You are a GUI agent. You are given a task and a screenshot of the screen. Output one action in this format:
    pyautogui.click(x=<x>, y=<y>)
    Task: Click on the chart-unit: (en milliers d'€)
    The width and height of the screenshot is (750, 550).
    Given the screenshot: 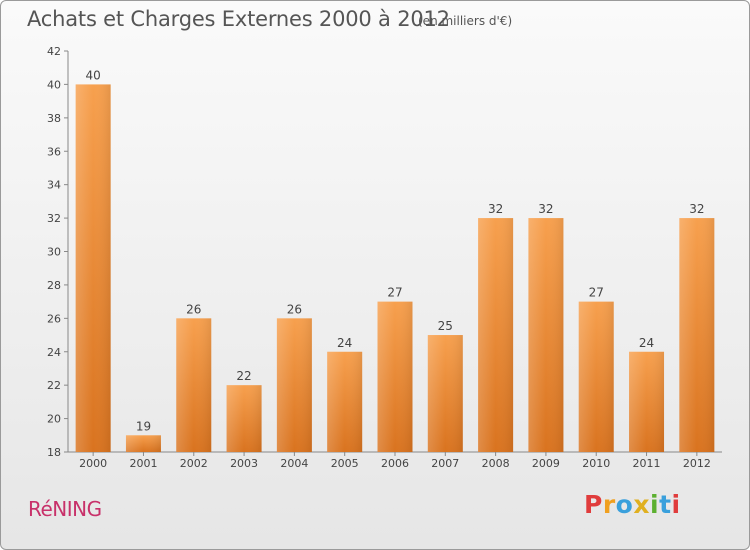 What is the action you would take?
    pyautogui.click(x=465, y=21)
    